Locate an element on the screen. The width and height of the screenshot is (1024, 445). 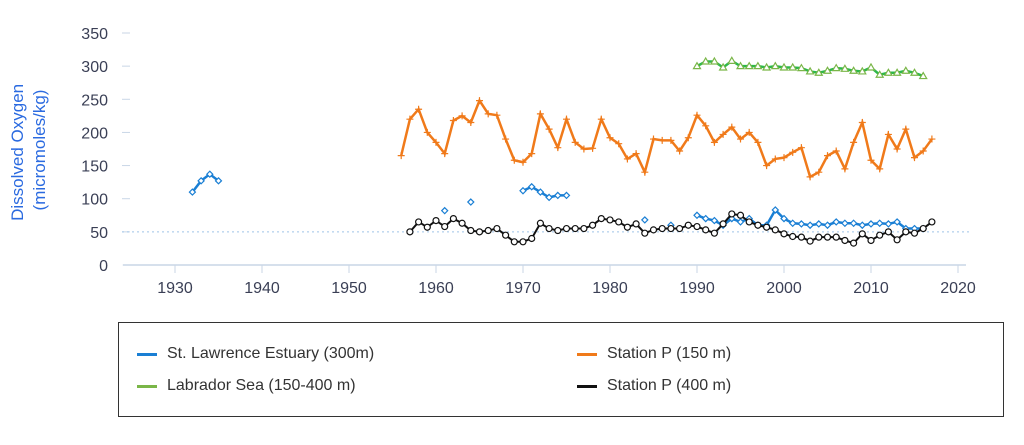
x-tick-label: 1990 is located at coordinates (697, 288).